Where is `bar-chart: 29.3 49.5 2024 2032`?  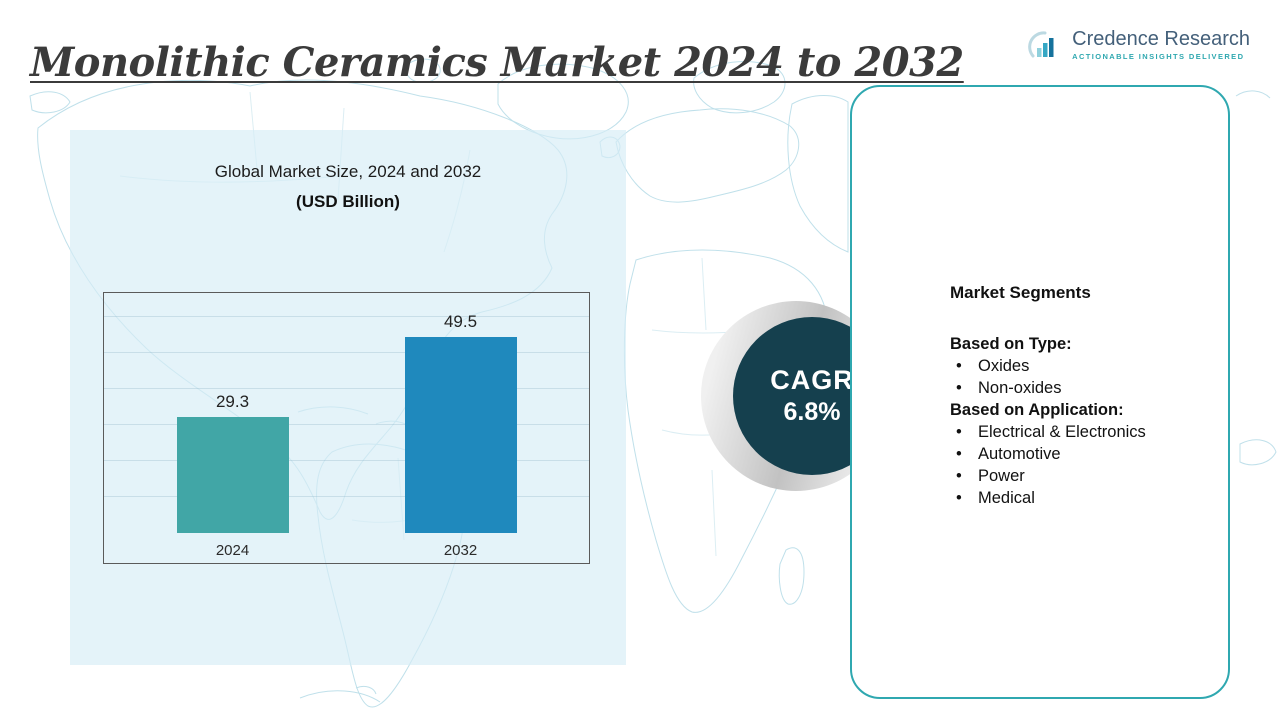 bar-chart: 29.3 49.5 2024 2032 is located at coordinates (346, 428).